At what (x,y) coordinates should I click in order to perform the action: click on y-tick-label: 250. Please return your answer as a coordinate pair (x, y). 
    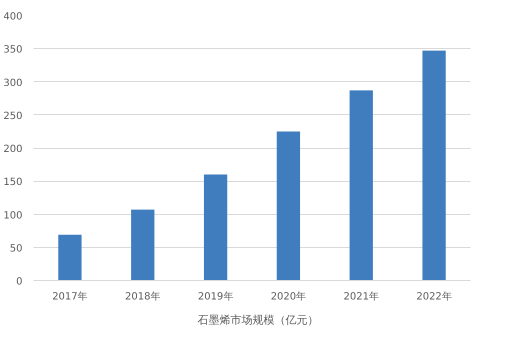
    Looking at the image, I should click on (13, 116).